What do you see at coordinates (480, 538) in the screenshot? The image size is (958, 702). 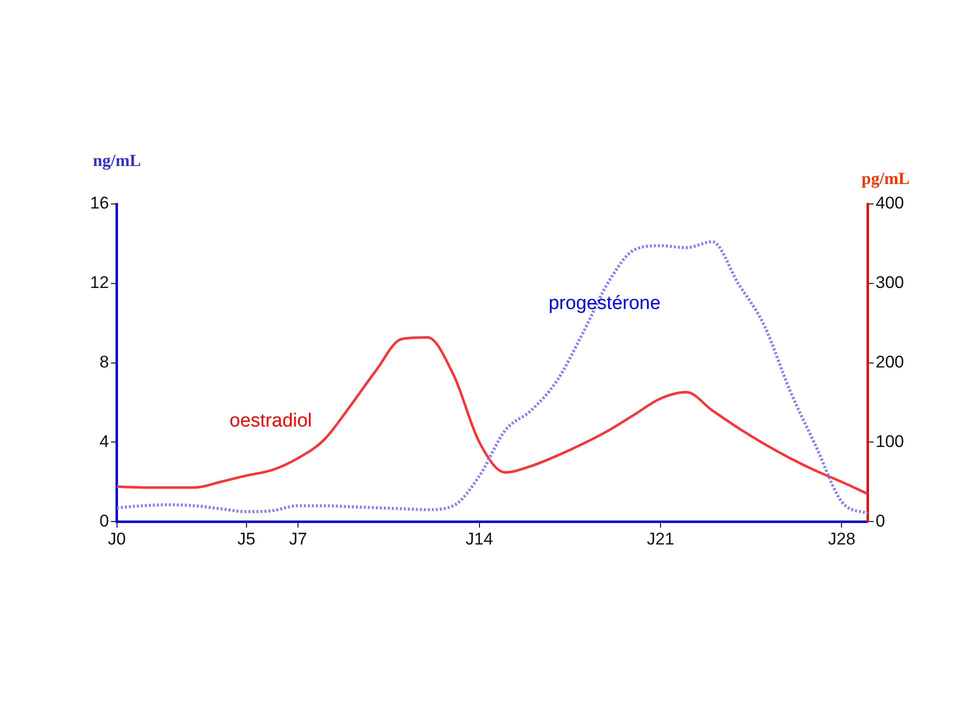 I see `x-tick-label: J14` at bounding box center [480, 538].